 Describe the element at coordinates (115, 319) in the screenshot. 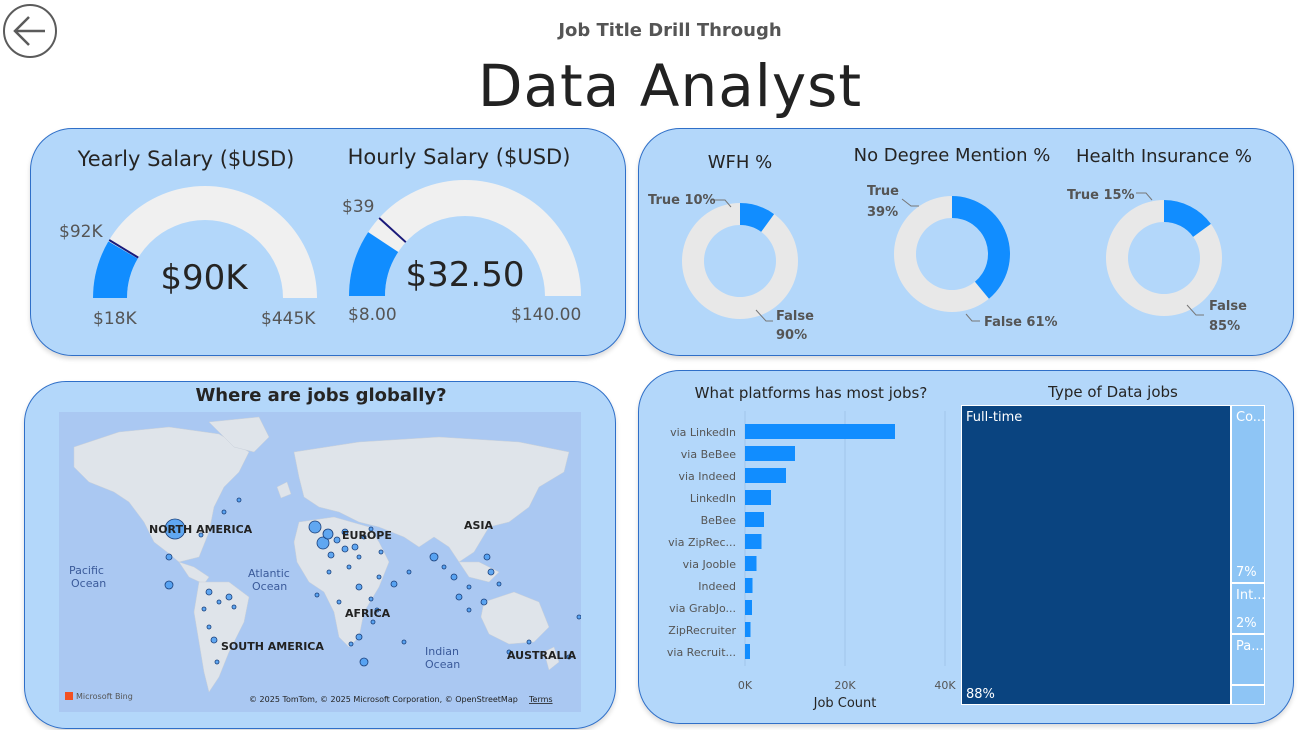

I see `yearly-gauge-min: $18K` at that location.